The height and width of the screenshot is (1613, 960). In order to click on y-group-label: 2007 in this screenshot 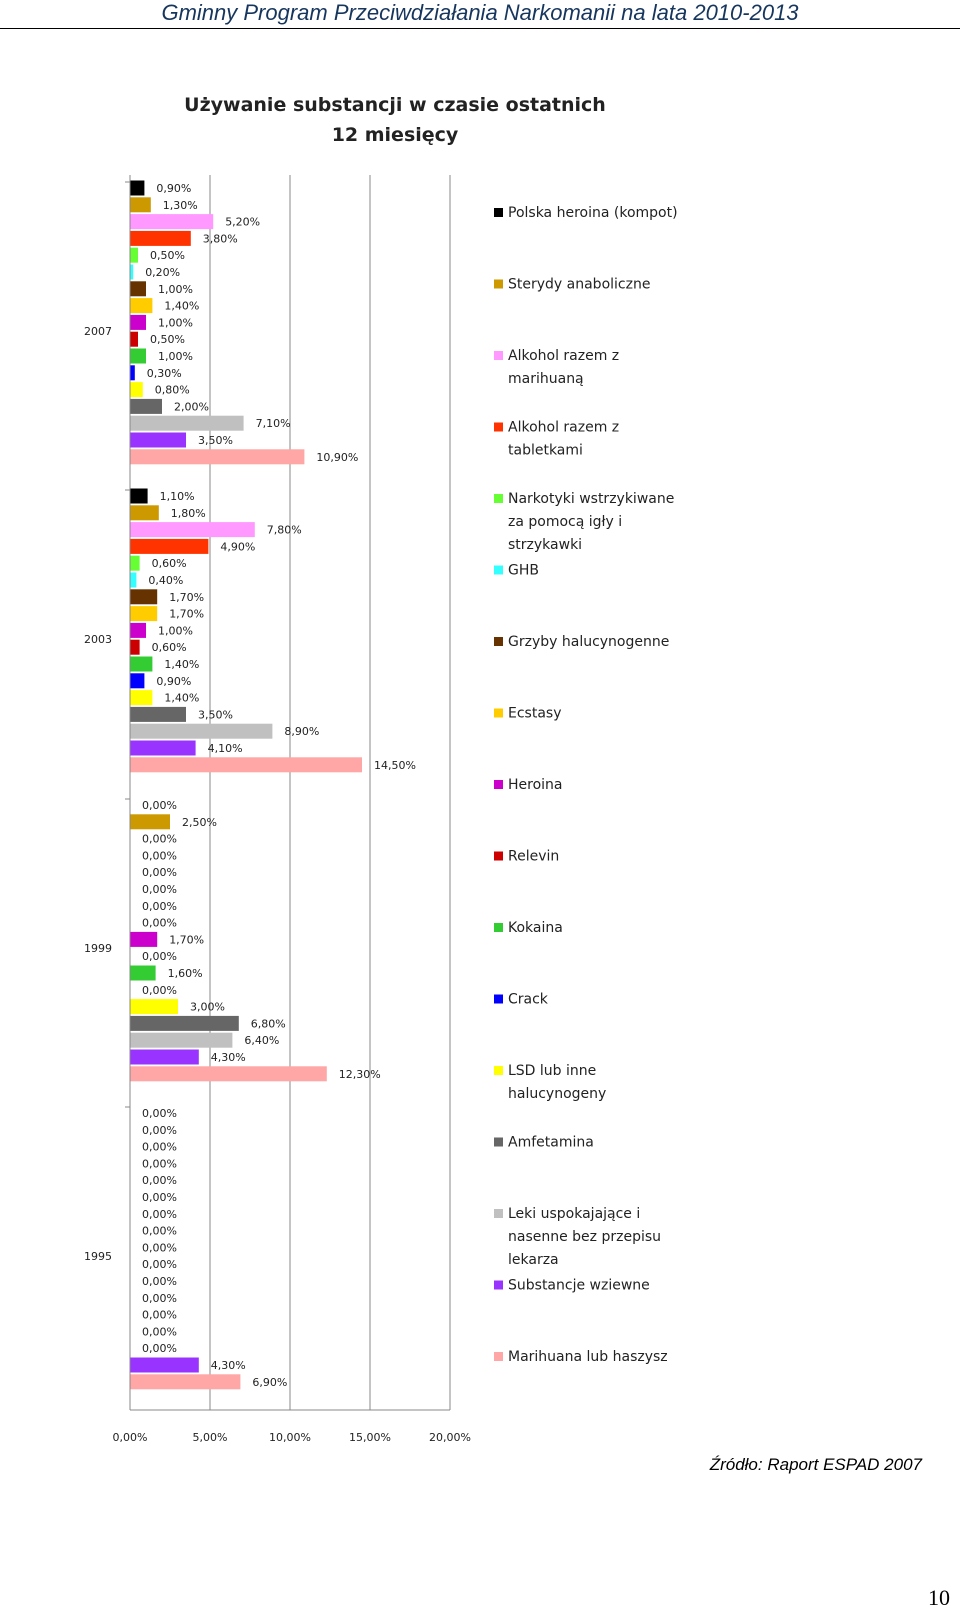, I will do `click(98, 331)`.